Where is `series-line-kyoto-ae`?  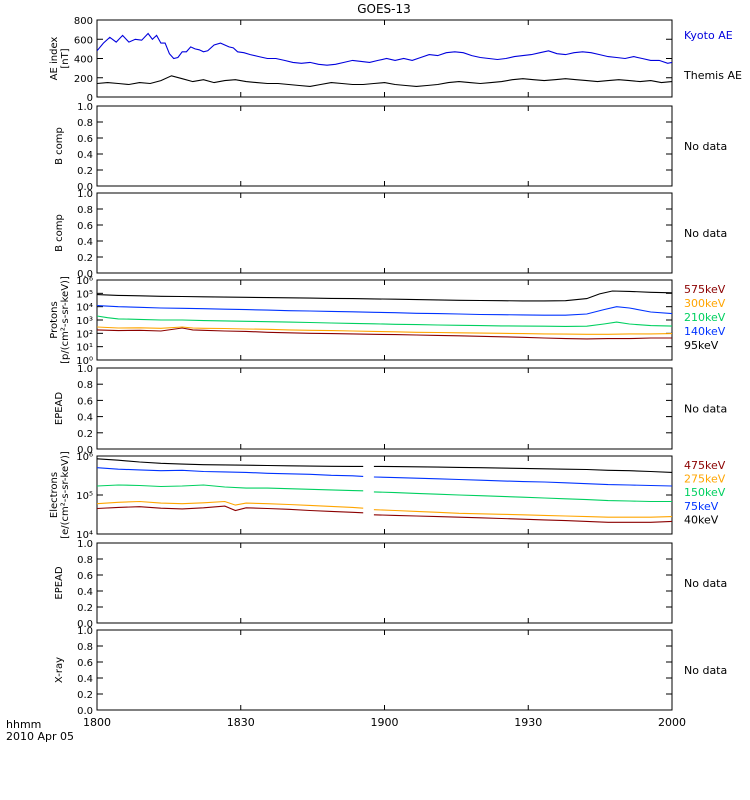 series-line-kyoto-ae is located at coordinates (384, 49).